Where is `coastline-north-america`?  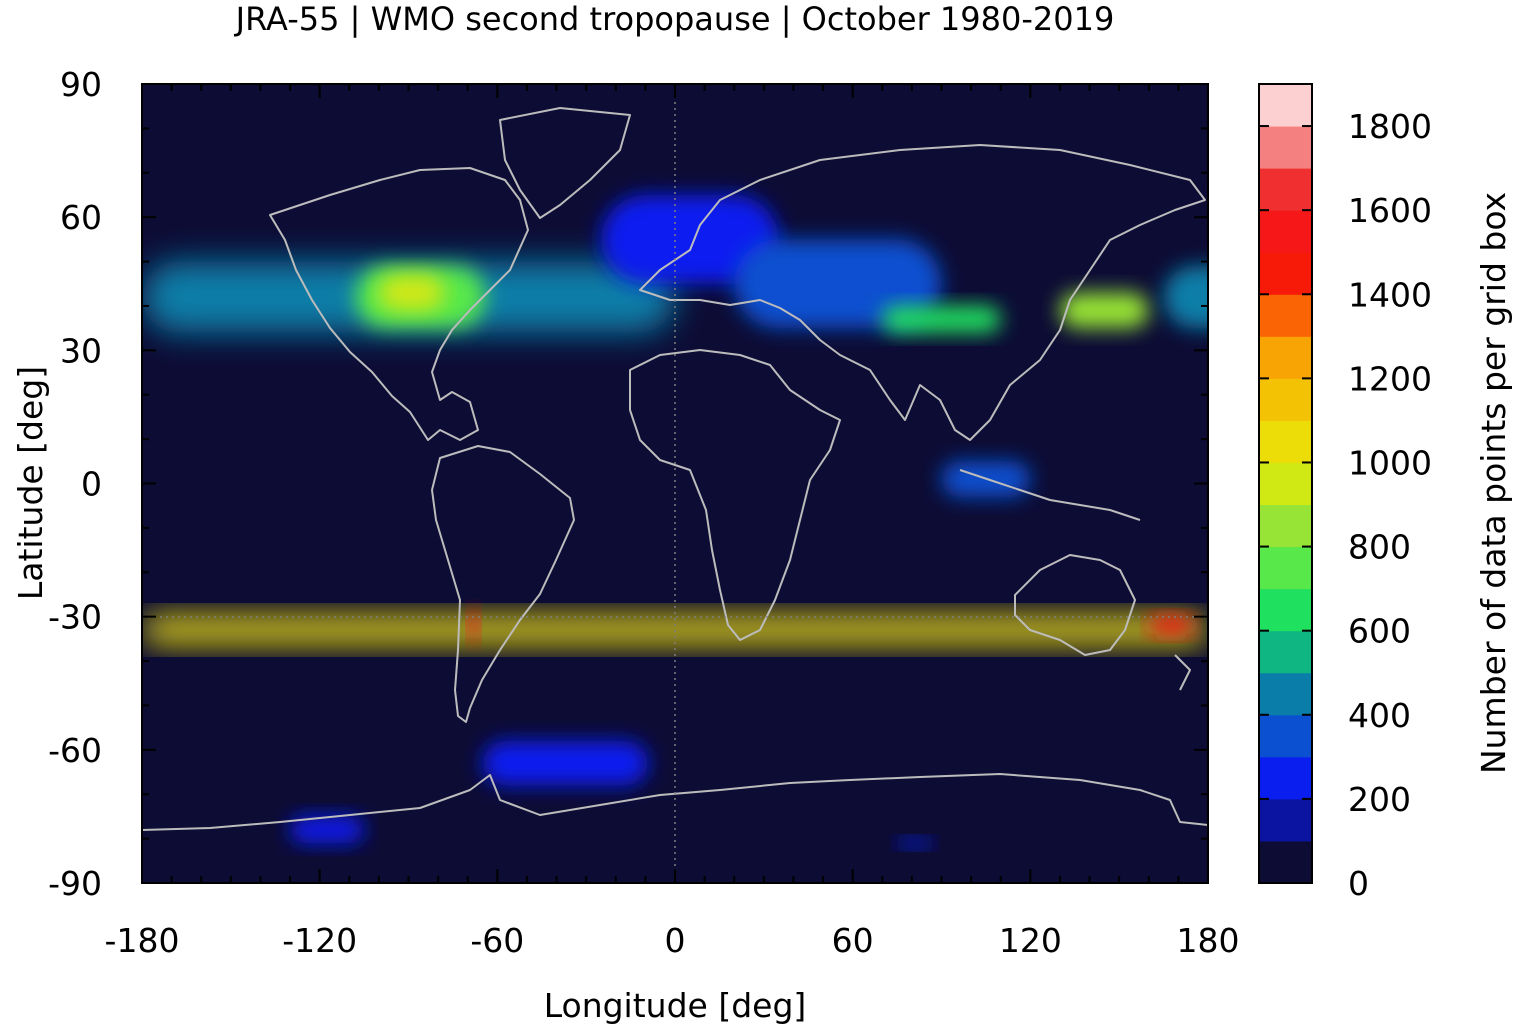
coastline-north-america is located at coordinates (399, 304).